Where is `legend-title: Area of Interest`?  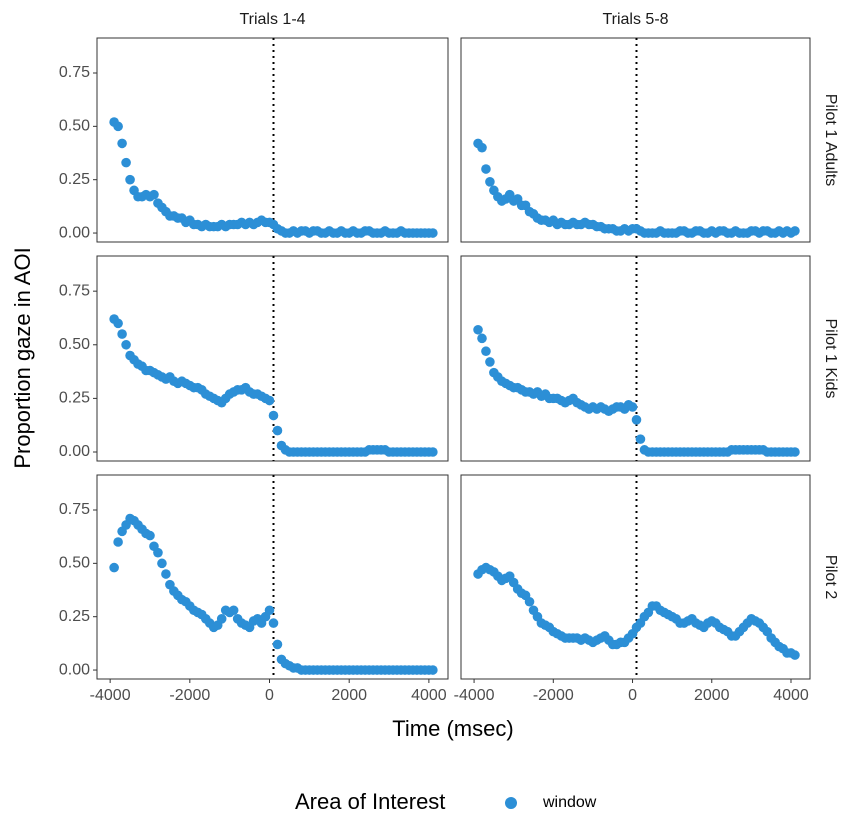
legend-title: Area of Interest is located at coordinates (370, 801).